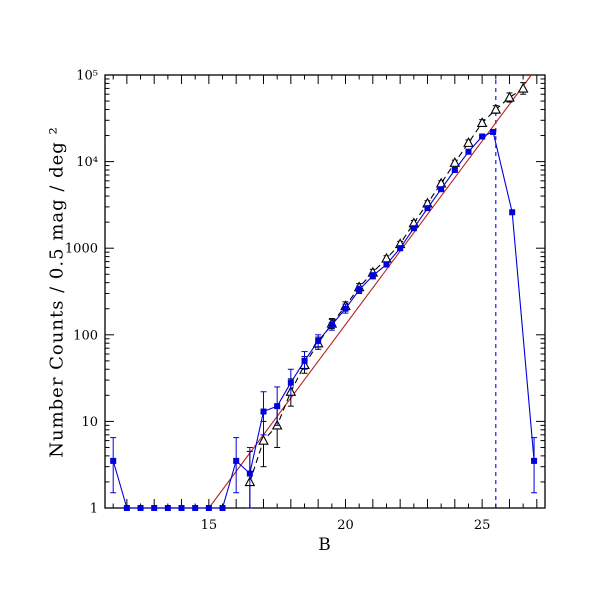  I want to click on y-tick-label: 10⁴, so click(87, 162).